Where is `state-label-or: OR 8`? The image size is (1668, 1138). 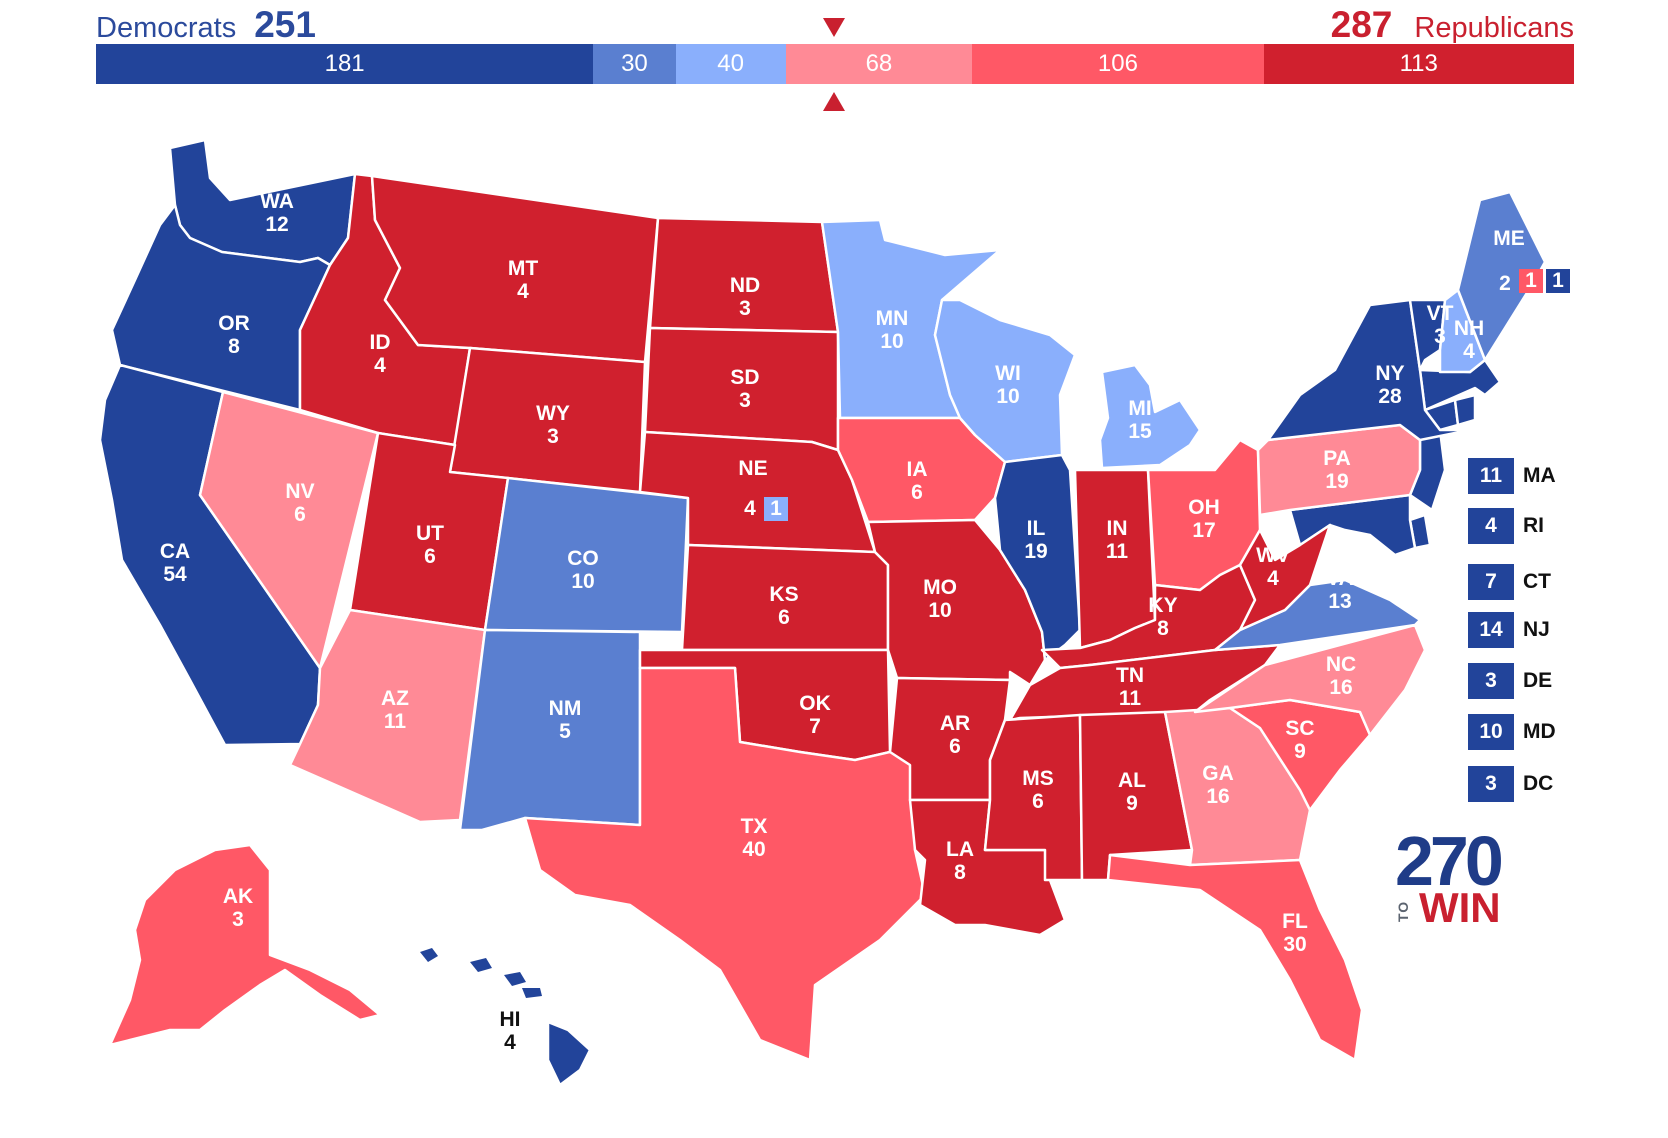
state-label-or: OR 8 is located at coordinates (234, 335).